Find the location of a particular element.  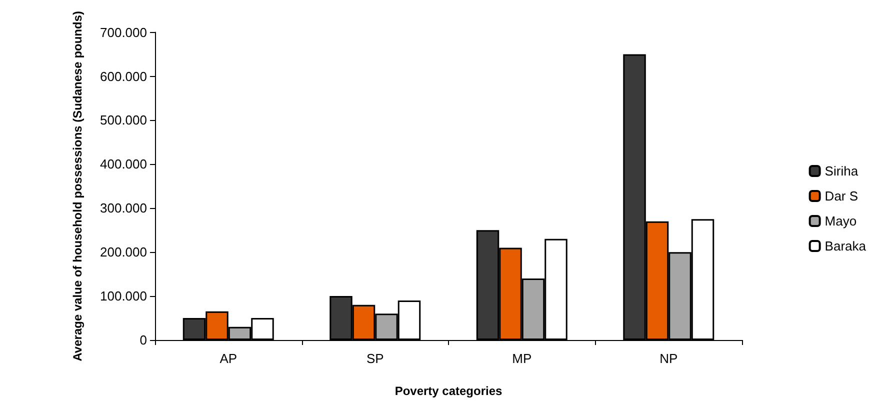

y-tick-label: 700.000 is located at coordinates (123, 32).